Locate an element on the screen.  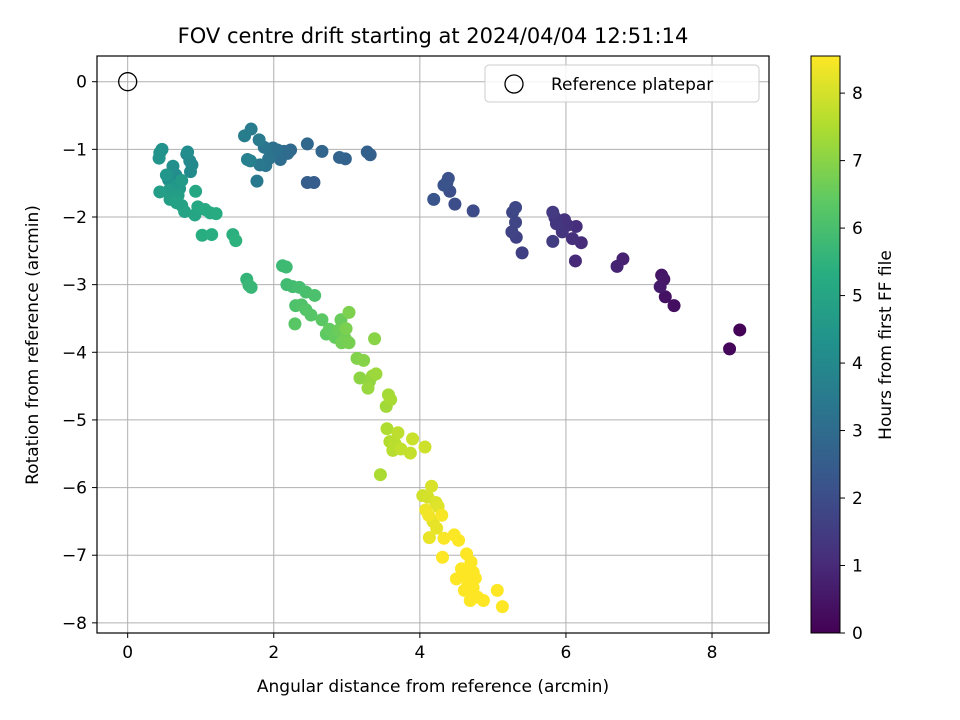
colorbar-tick-label: 1 is located at coordinates (857, 567).